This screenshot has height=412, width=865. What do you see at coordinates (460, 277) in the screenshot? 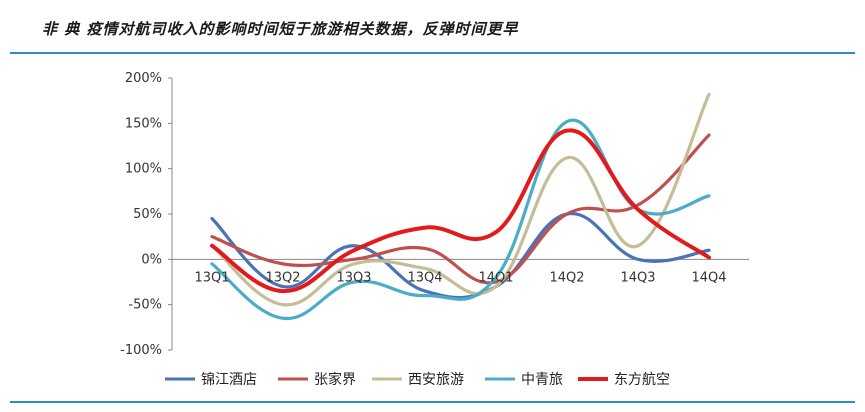
I see `x-tick-labels: 13Q1 13Q2 13Q3 13Q4 14Q1 14Q2 14Q3 14Q4` at bounding box center [460, 277].